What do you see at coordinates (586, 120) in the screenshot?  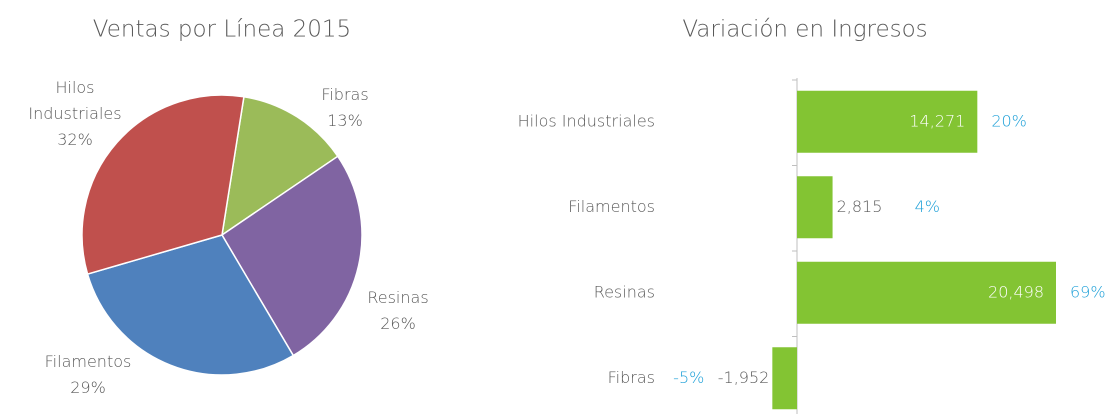 I see `category-label: Hilos Industriales` at bounding box center [586, 120].